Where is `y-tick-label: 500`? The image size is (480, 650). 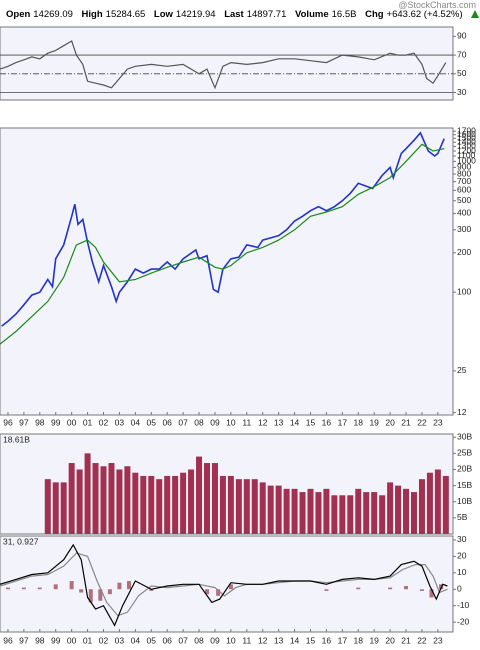 y-tick-label: 500 is located at coordinates (464, 200).